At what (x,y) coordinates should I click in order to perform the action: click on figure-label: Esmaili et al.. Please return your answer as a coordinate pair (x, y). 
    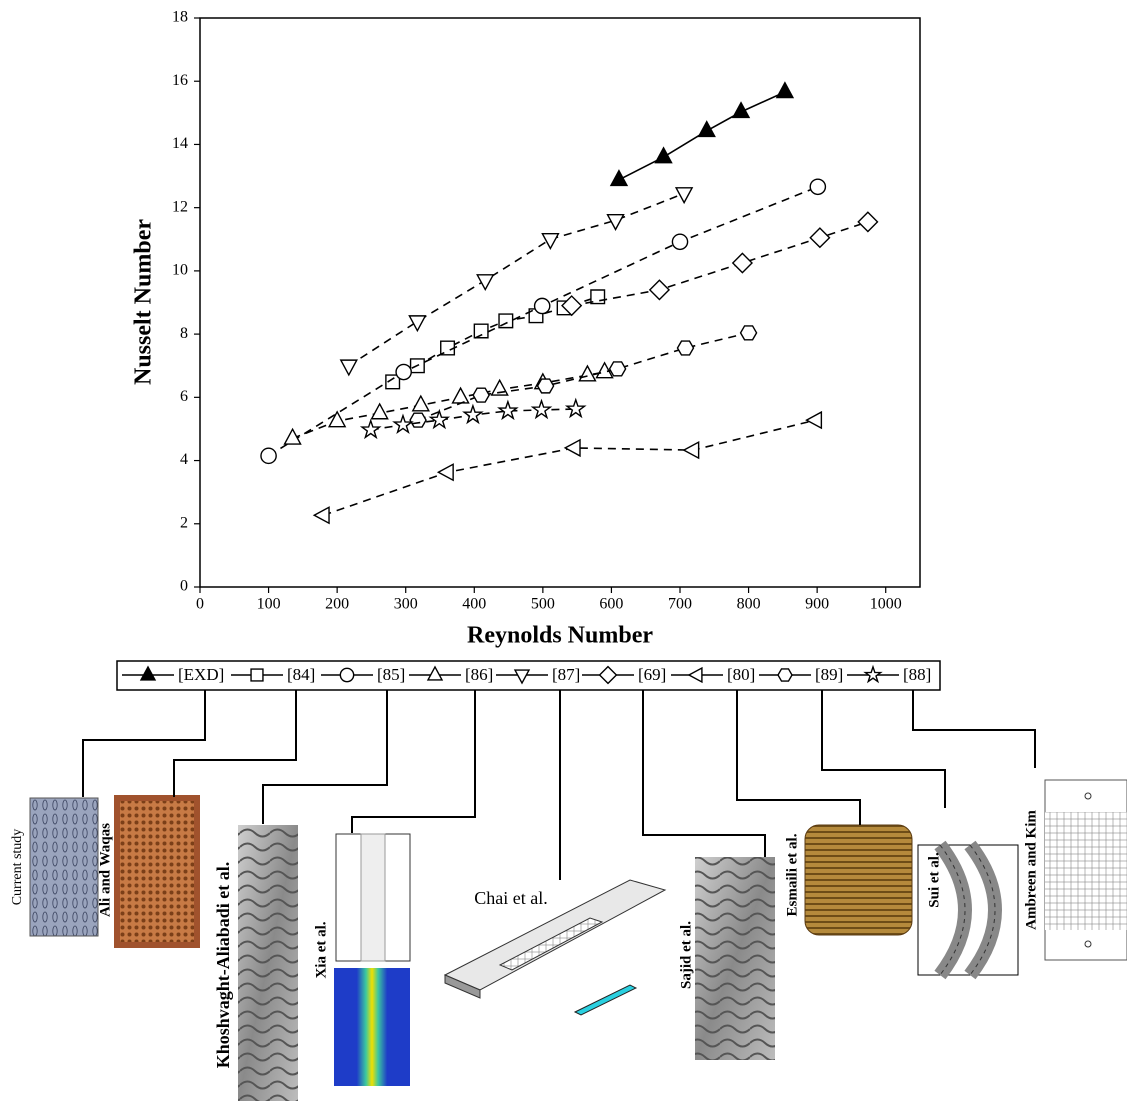
    Looking at the image, I should click on (792, 874).